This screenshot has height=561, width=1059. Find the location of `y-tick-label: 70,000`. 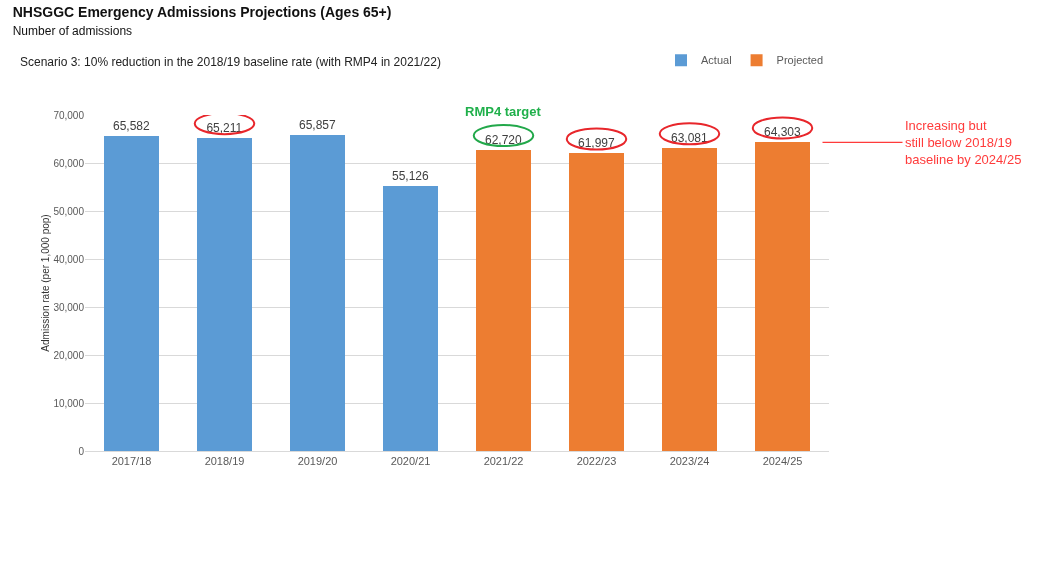

y-tick-label: 70,000 is located at coordinates (69, 115).